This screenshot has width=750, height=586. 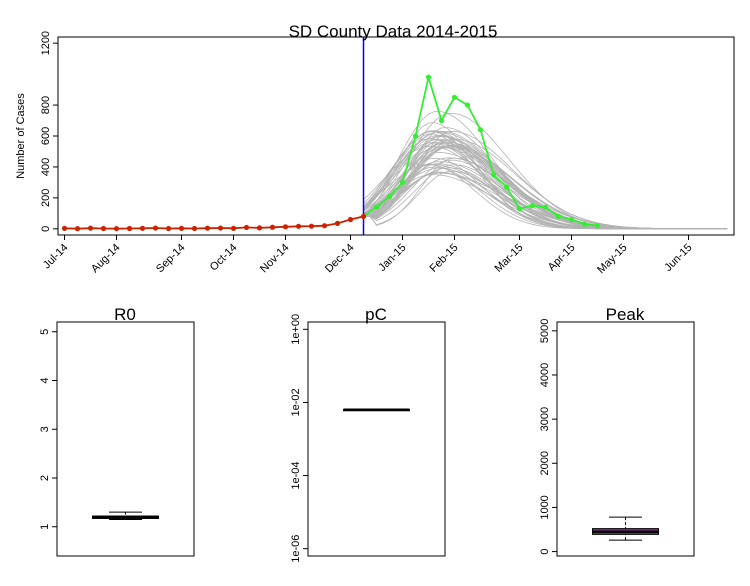 I want to click on boxplot-y-tick-label: 3, so click(x=45, y=429).